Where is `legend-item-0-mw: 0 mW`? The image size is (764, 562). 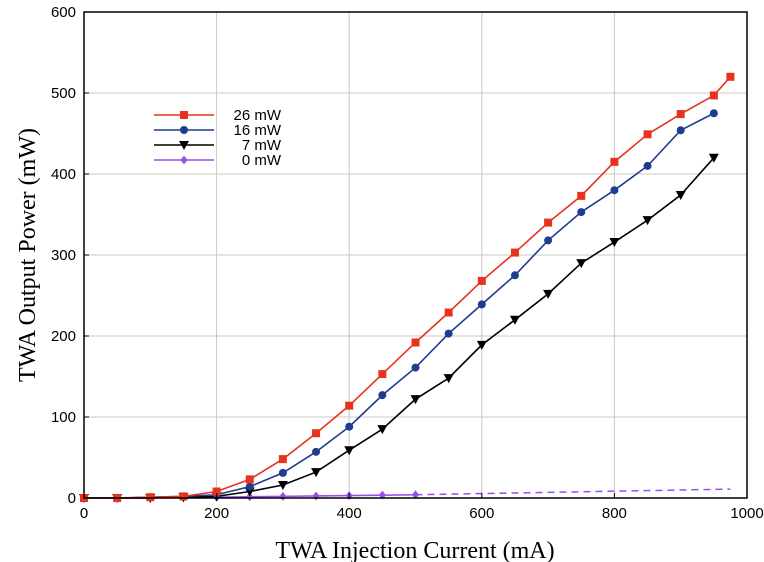
legend-item-0-mw: 0 mW is located at coordinates (218, 160).